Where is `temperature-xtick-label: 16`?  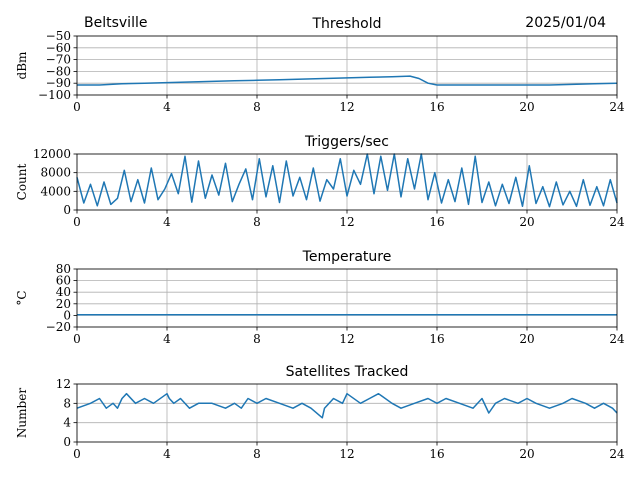 temperature-xtick-label: 16 is located at coordinates (436, 339).